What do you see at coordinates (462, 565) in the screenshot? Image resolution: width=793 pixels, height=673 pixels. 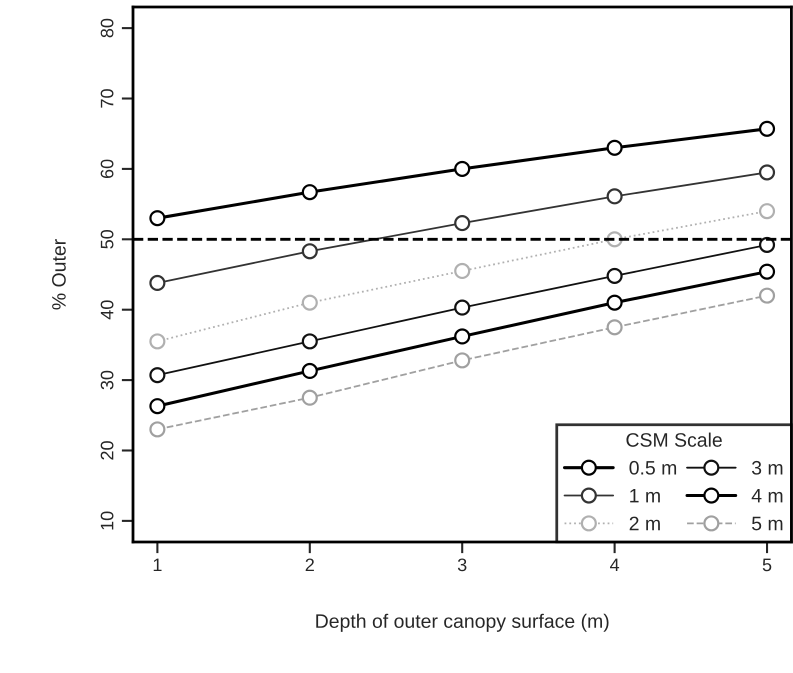 I see `x-tick-label: 3` at bounding box center [462, 565].